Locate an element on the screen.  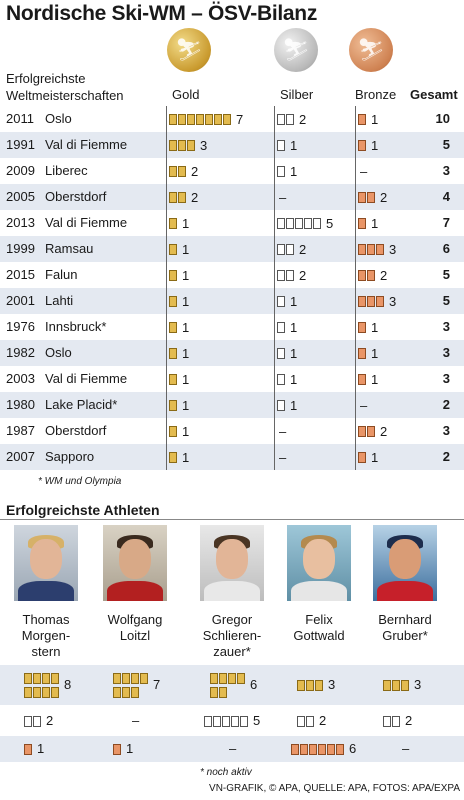
silver-cell: – is located at coordinates (281, 197).